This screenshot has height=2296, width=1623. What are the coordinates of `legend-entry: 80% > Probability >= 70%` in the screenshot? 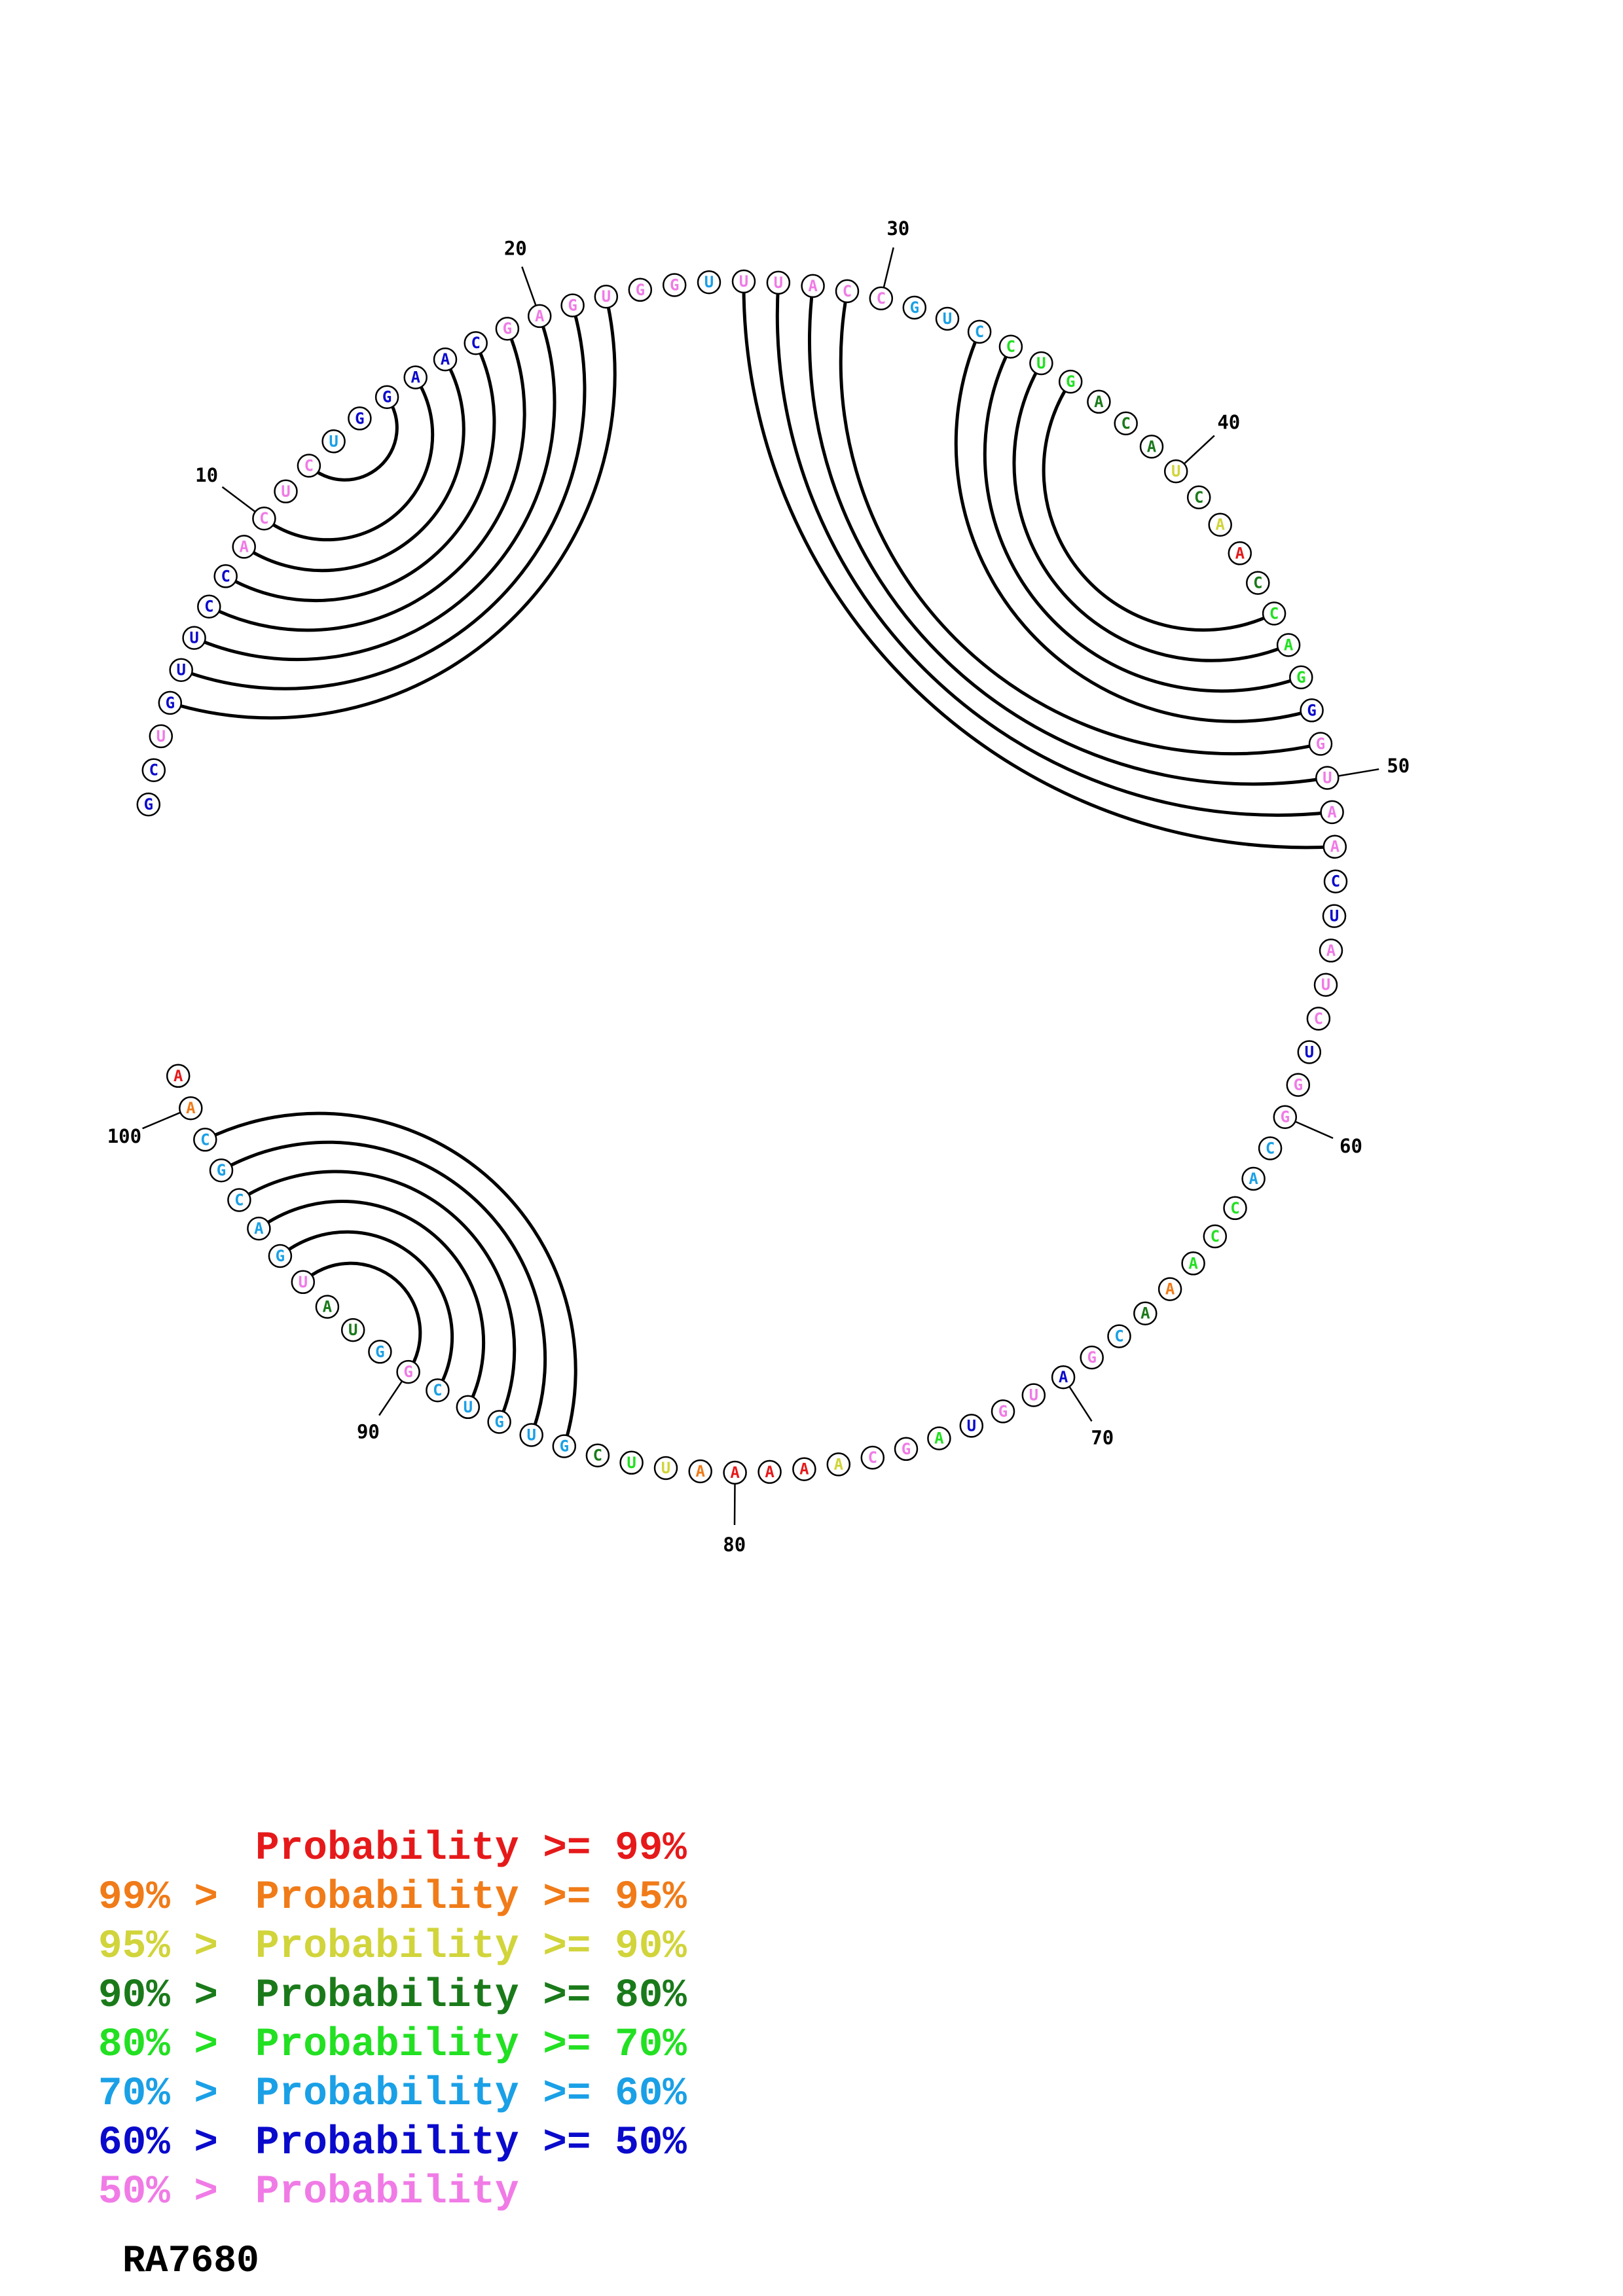 It's located at (392, 2045).